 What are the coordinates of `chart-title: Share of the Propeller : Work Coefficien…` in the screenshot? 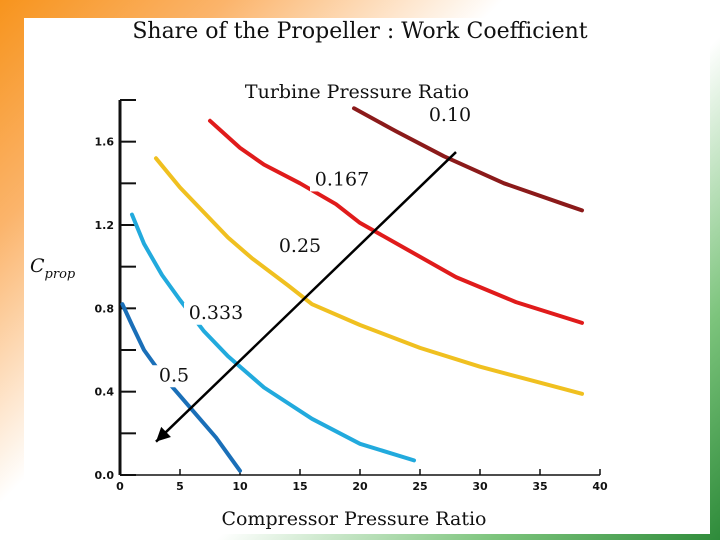 It's located at (359, 31).